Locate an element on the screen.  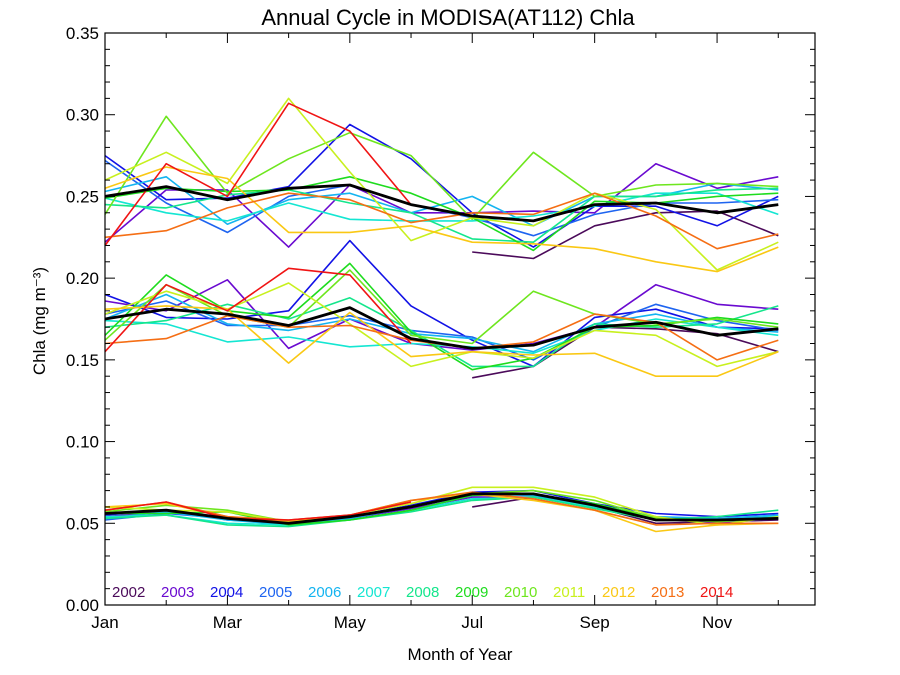
legend-item-2014: 2014 is located at coordinates (716, 592).